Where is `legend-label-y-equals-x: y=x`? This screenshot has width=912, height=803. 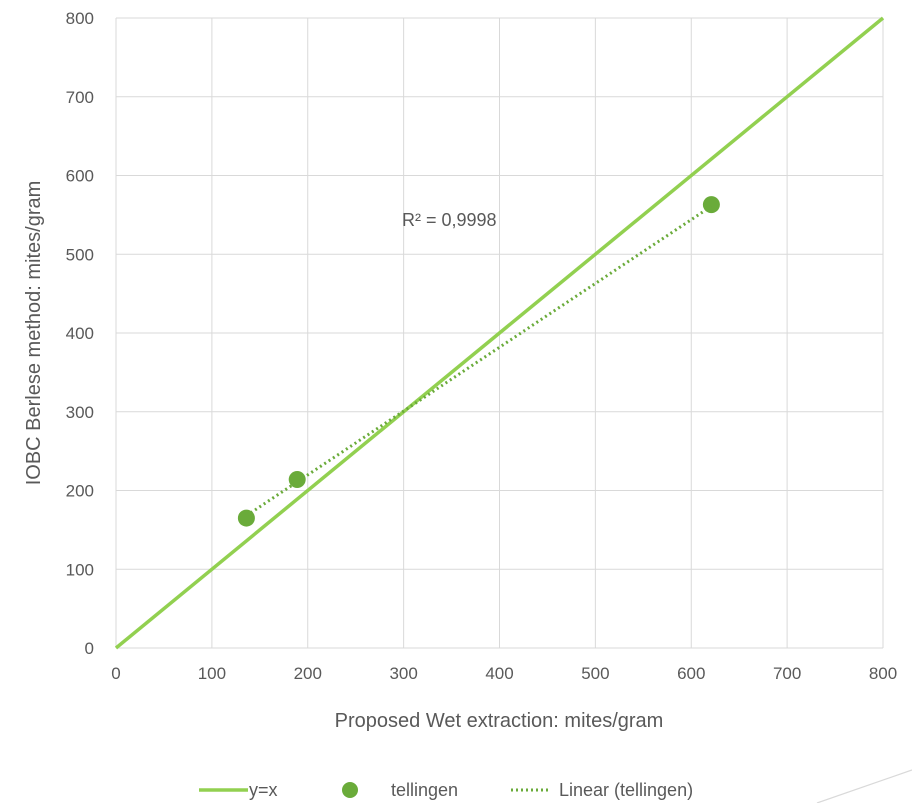
legend-label-y-equals-x: y=x is located at coordinates (263, 790).